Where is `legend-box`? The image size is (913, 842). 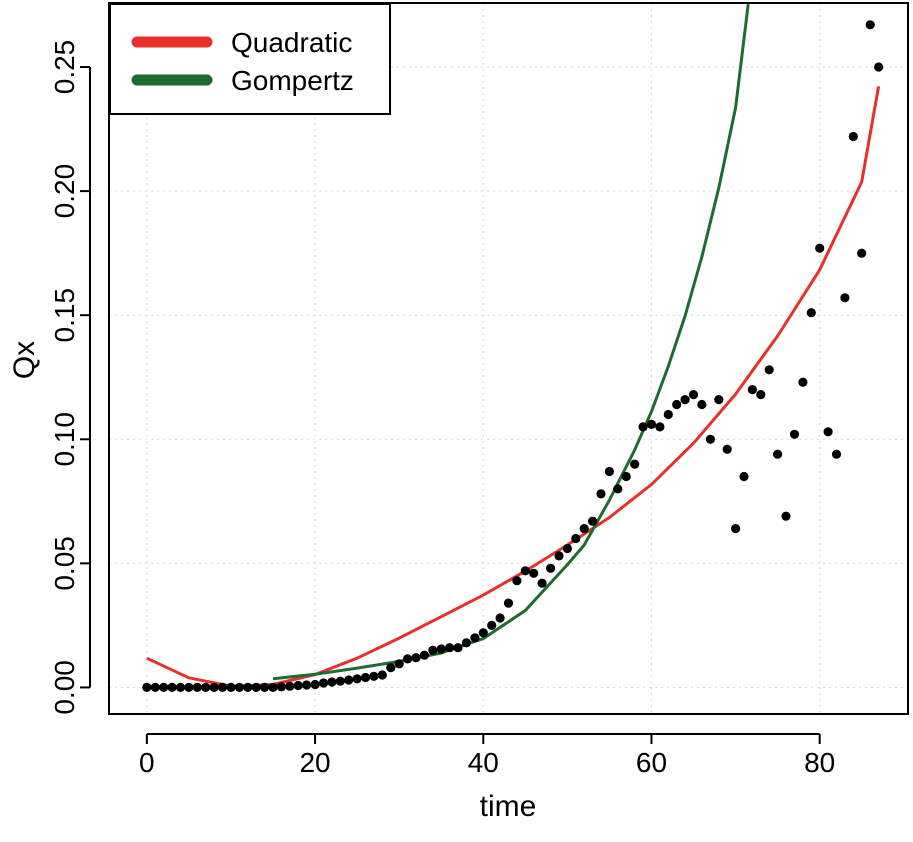
legend-box is located at coordinates (250, 59).